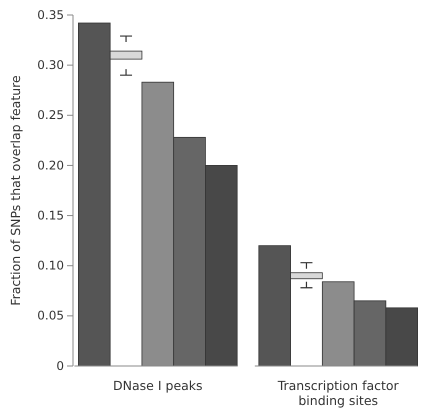 The height and width of the screenshot is (410, 427). I want to click on y-tick-label: 0.05, so click(50, 315).